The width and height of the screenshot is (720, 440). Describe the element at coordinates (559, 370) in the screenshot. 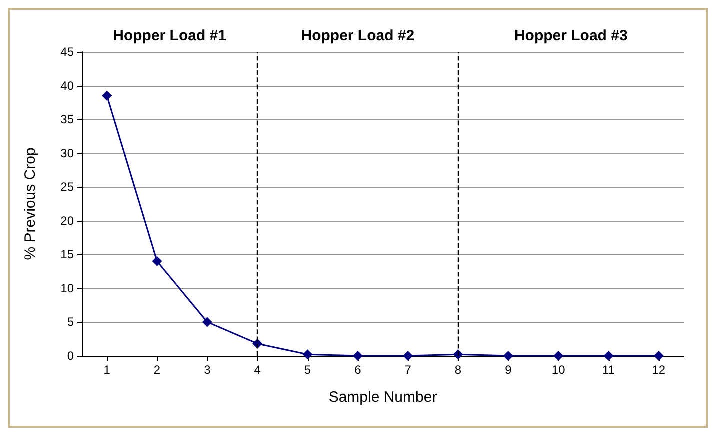

I see `x-tick-label: 10` at that location.